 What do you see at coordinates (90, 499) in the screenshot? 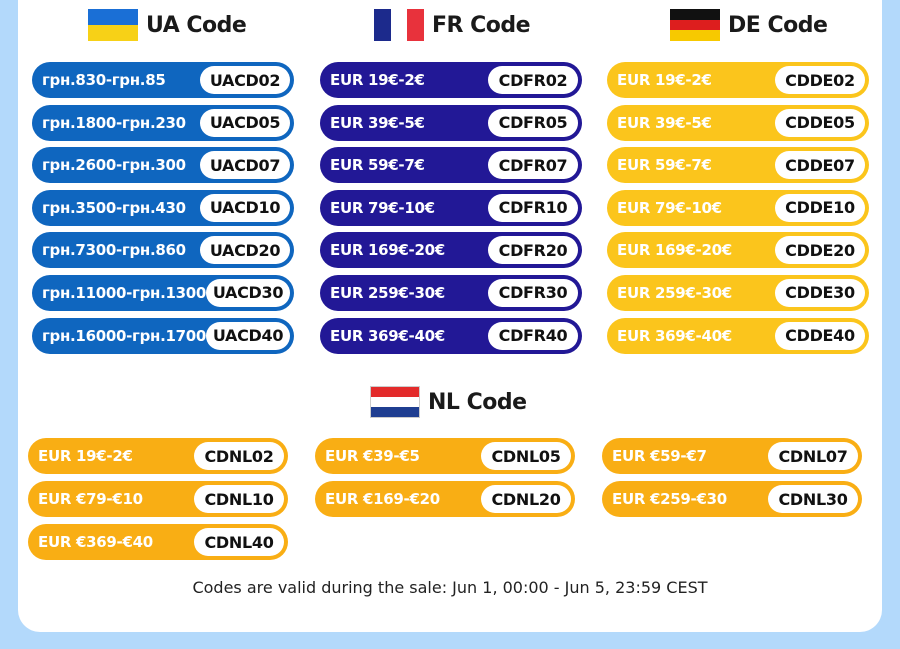
I see `price-range: EUR €79-€10` at bounding box center [90, 499].